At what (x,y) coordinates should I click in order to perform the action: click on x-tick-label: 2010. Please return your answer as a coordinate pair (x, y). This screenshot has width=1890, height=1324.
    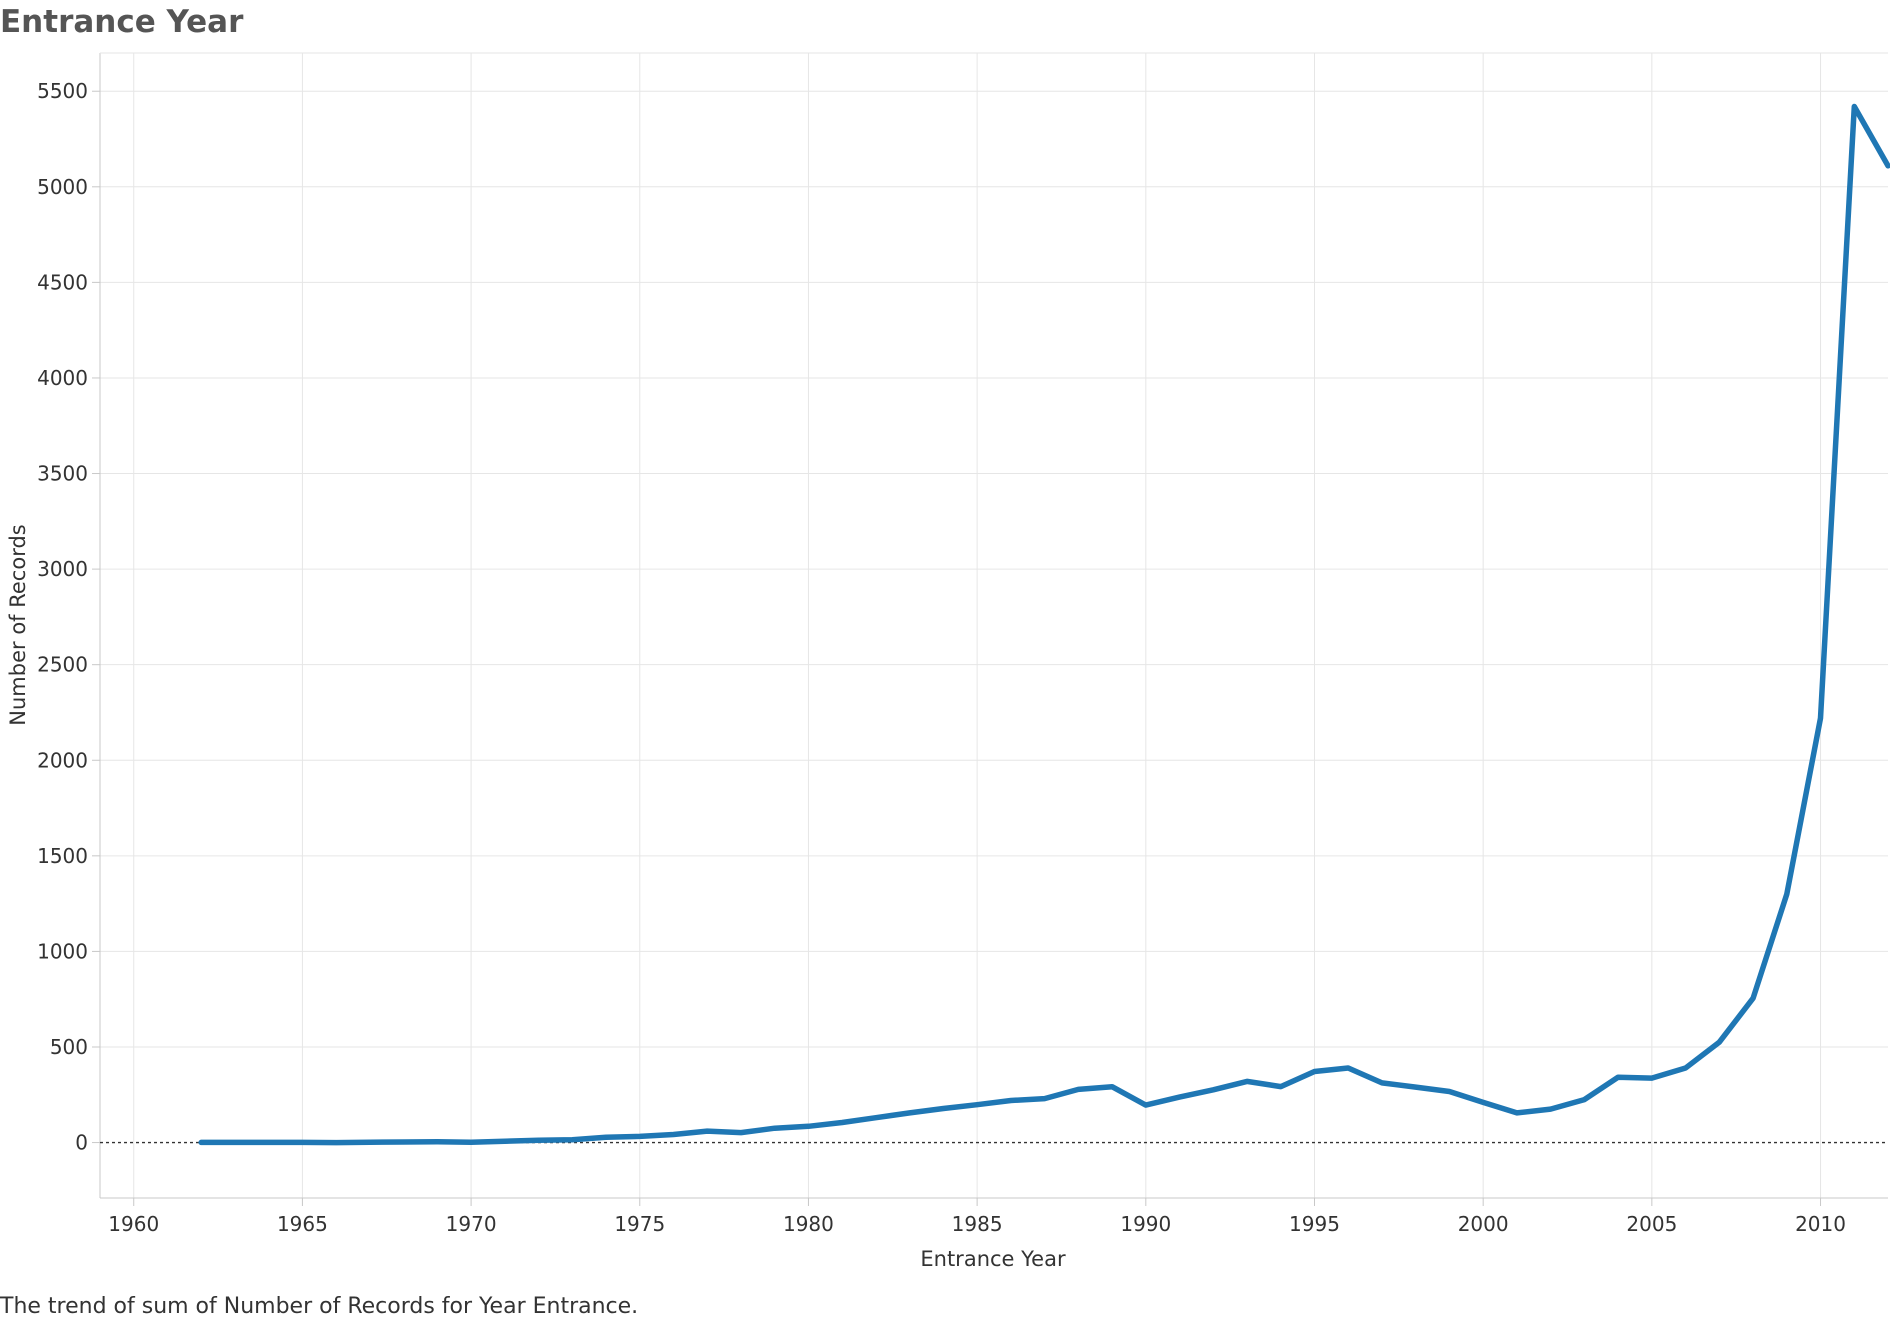
    Looking at the image, I should click on (1820, 1224).